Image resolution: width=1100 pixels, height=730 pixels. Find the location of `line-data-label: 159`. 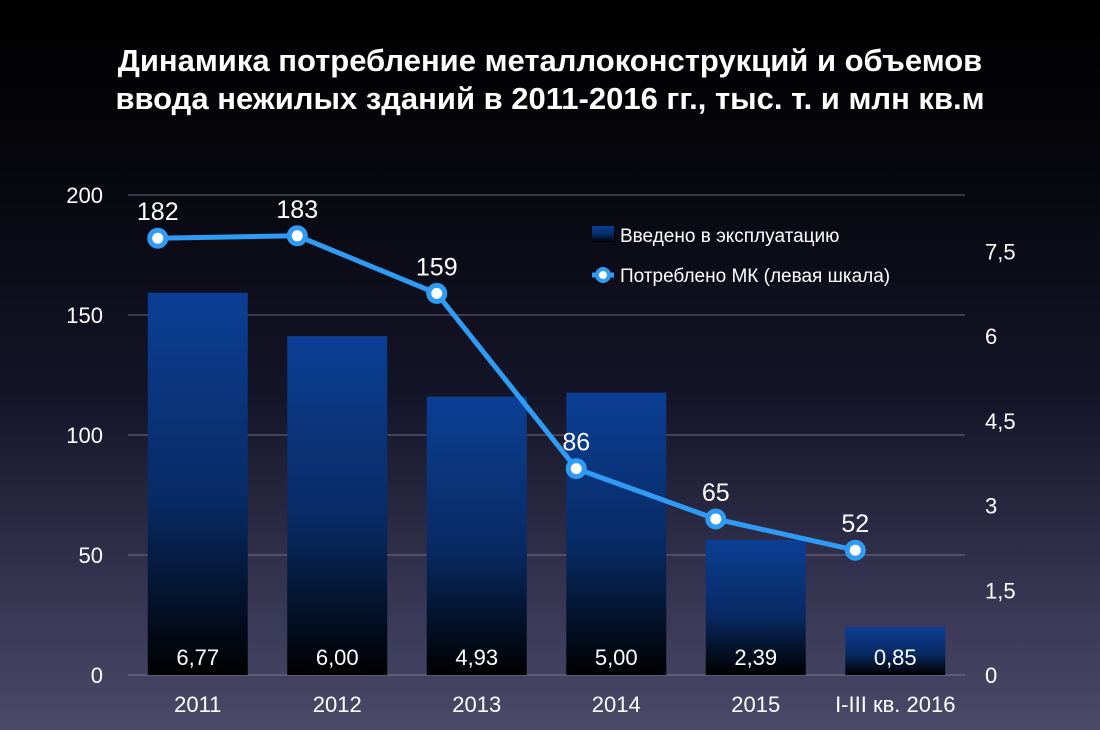

line-data-label: 159 is located at coordinates (437, 267).